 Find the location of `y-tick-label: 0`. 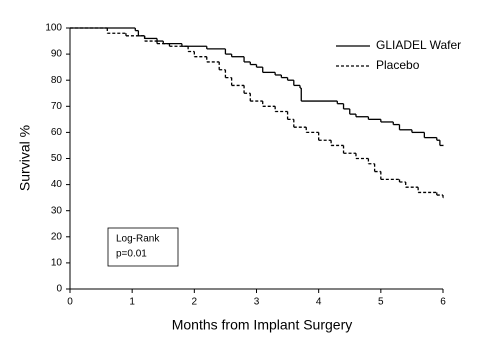

y-tick-label: 0 is located at coordinates (59, 289).